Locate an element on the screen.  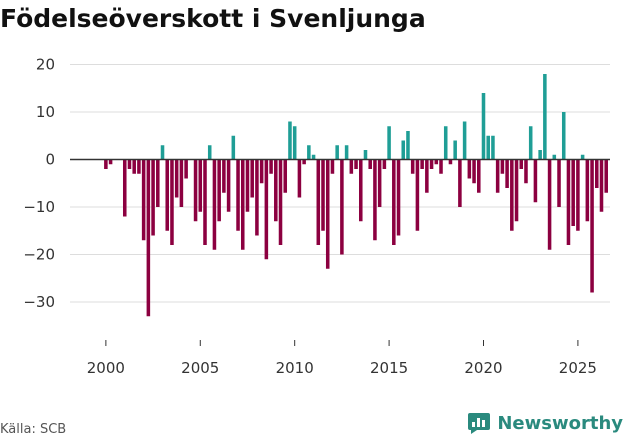
y-tick-label: −10 is located at coordinates (39, 207).